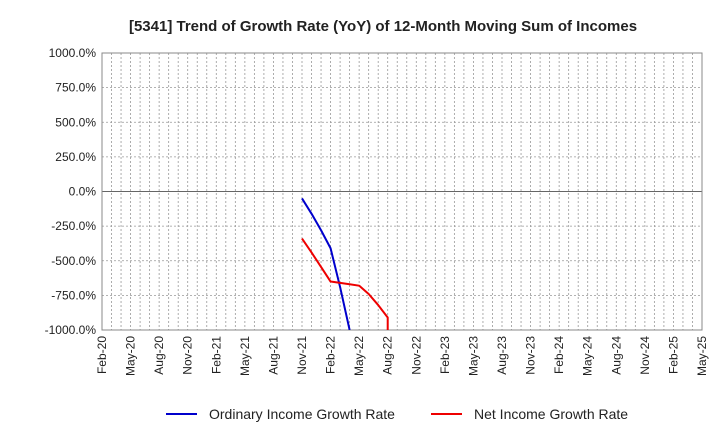  Describe the element at coordinates (645, 355) in the screenshot. I see `x-tick-label: Nov-24` at that location.